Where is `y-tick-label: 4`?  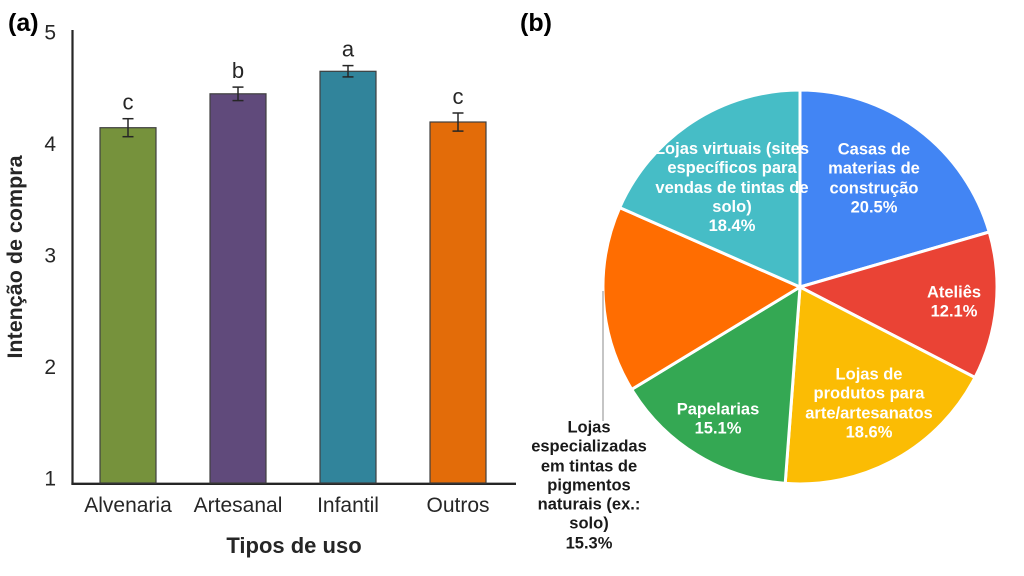
y-tick-label: 4 is located at coordinates (50, 144).